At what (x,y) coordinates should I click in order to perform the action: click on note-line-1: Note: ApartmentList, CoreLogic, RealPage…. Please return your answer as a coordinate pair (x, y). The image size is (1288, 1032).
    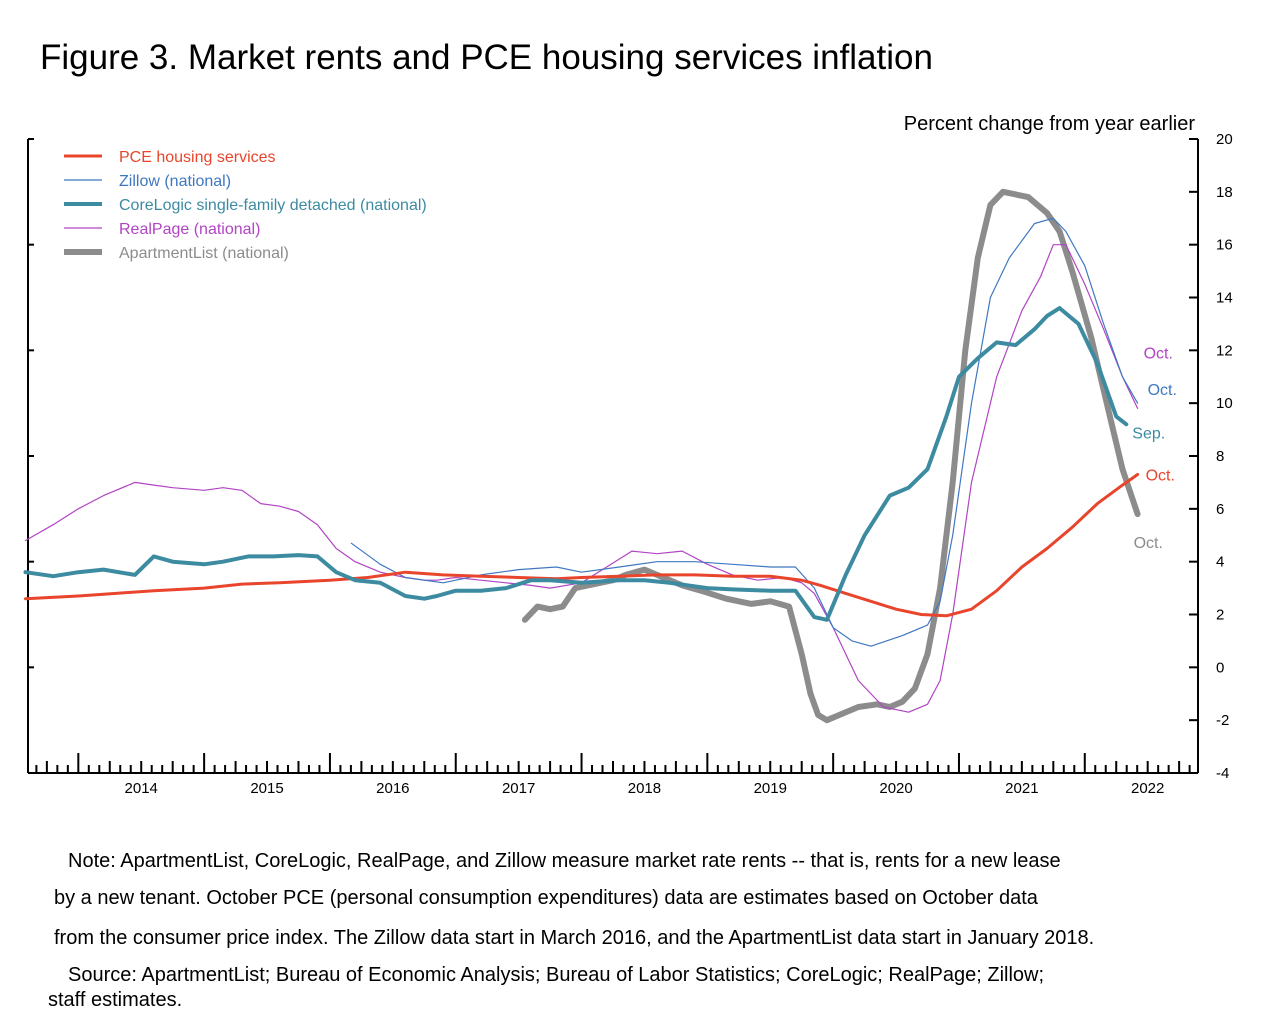
    Looking at the image, I should click on (564, 861).